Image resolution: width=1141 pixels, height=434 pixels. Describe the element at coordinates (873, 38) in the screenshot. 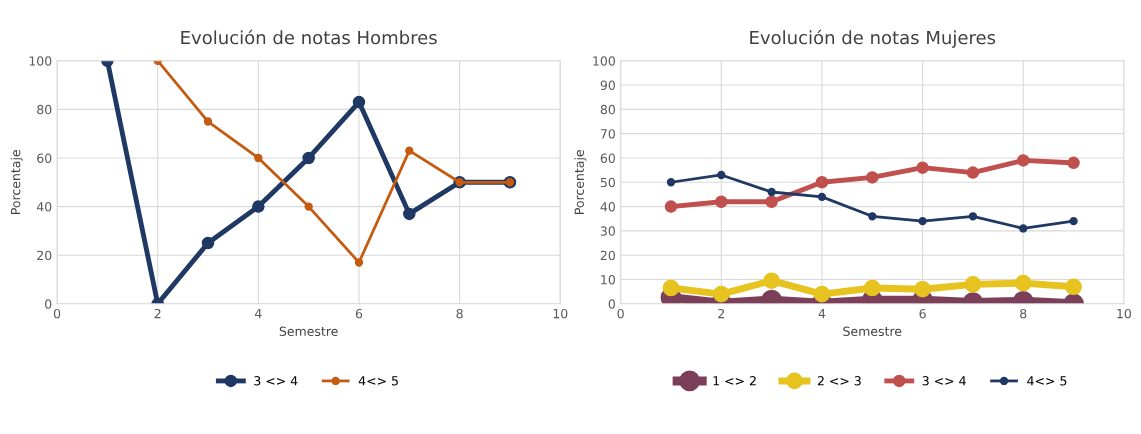

I see `chart-title: Evolución de notas Mujeres` at that location.